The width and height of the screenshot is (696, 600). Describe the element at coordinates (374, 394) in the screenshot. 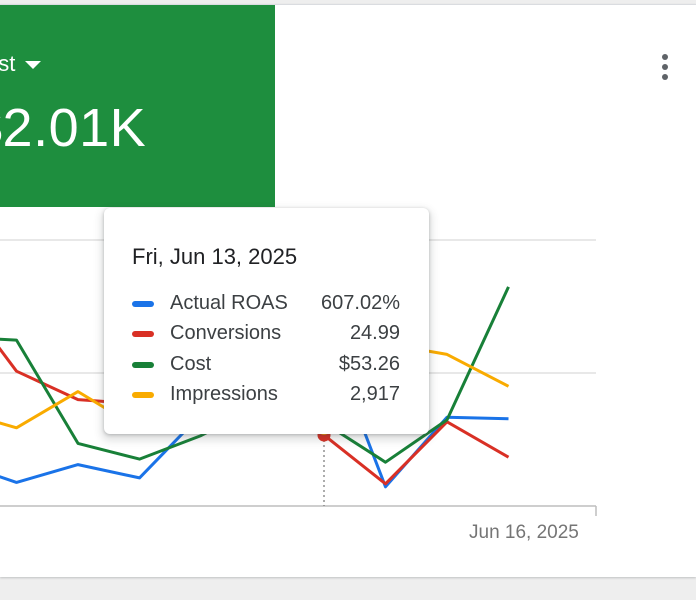

I see `tooltip-value: 2,917` at that location.